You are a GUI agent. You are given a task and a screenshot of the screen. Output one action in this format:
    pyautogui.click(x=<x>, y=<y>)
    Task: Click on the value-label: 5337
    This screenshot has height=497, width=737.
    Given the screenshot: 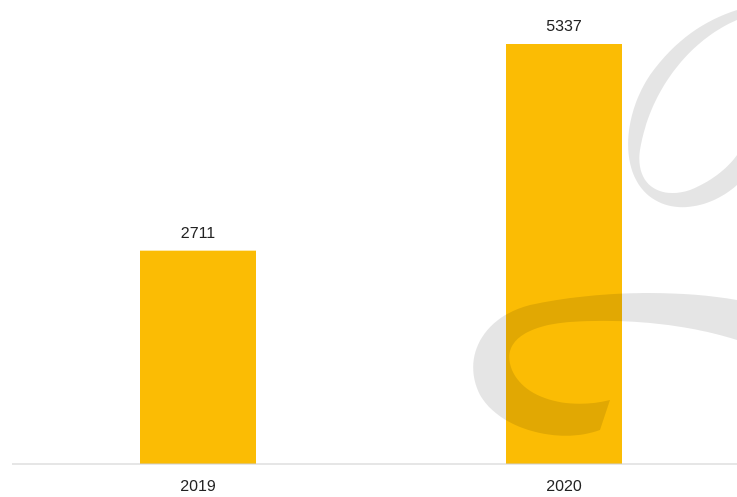 What is the action you would take?
    pyautogui.click(x=564, y=26)
    